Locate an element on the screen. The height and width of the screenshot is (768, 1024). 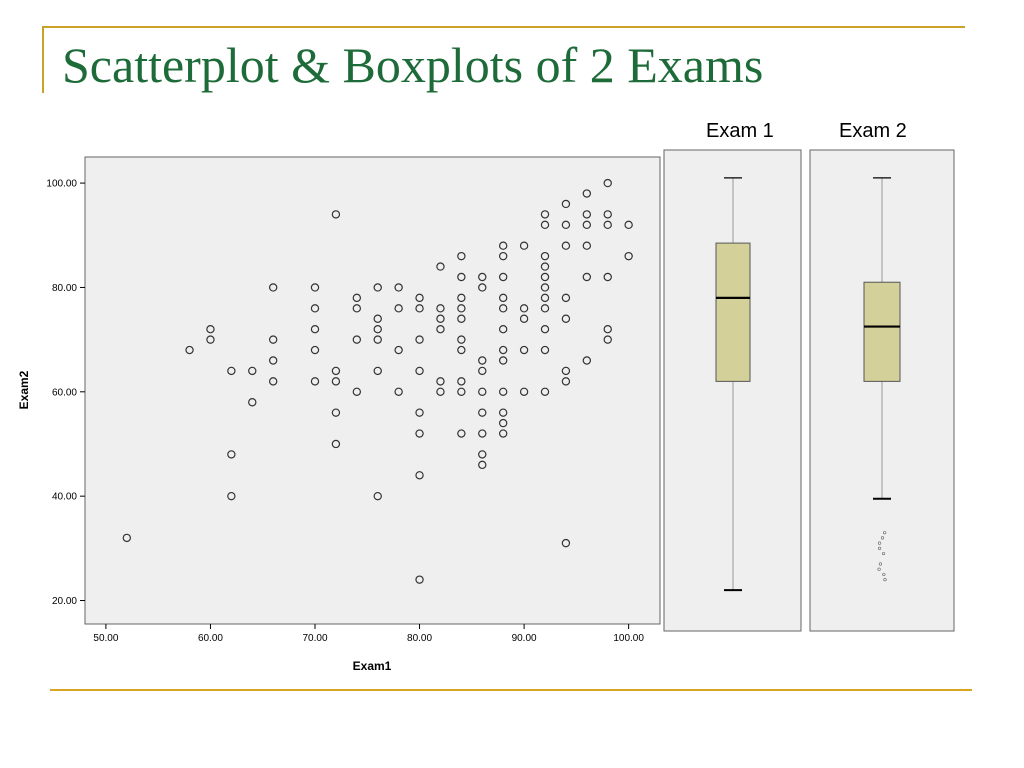
x-axis-ticks: 50.00 60.00 70.00 80.00 90.00 100.00 is located at coordinates (368, 634).